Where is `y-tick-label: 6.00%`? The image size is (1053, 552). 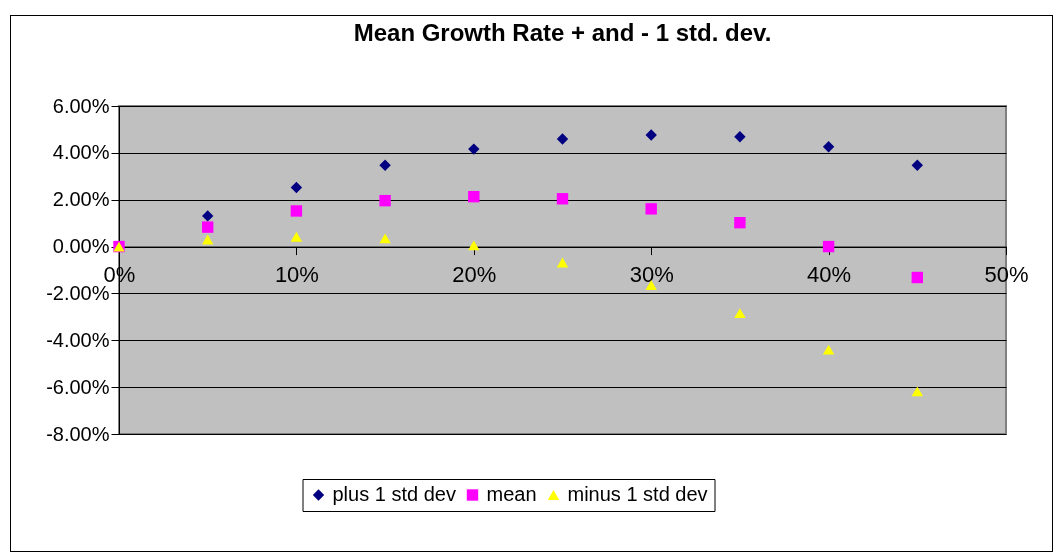 y-tick-label: 6.00% is located at coordinates (81, 105).